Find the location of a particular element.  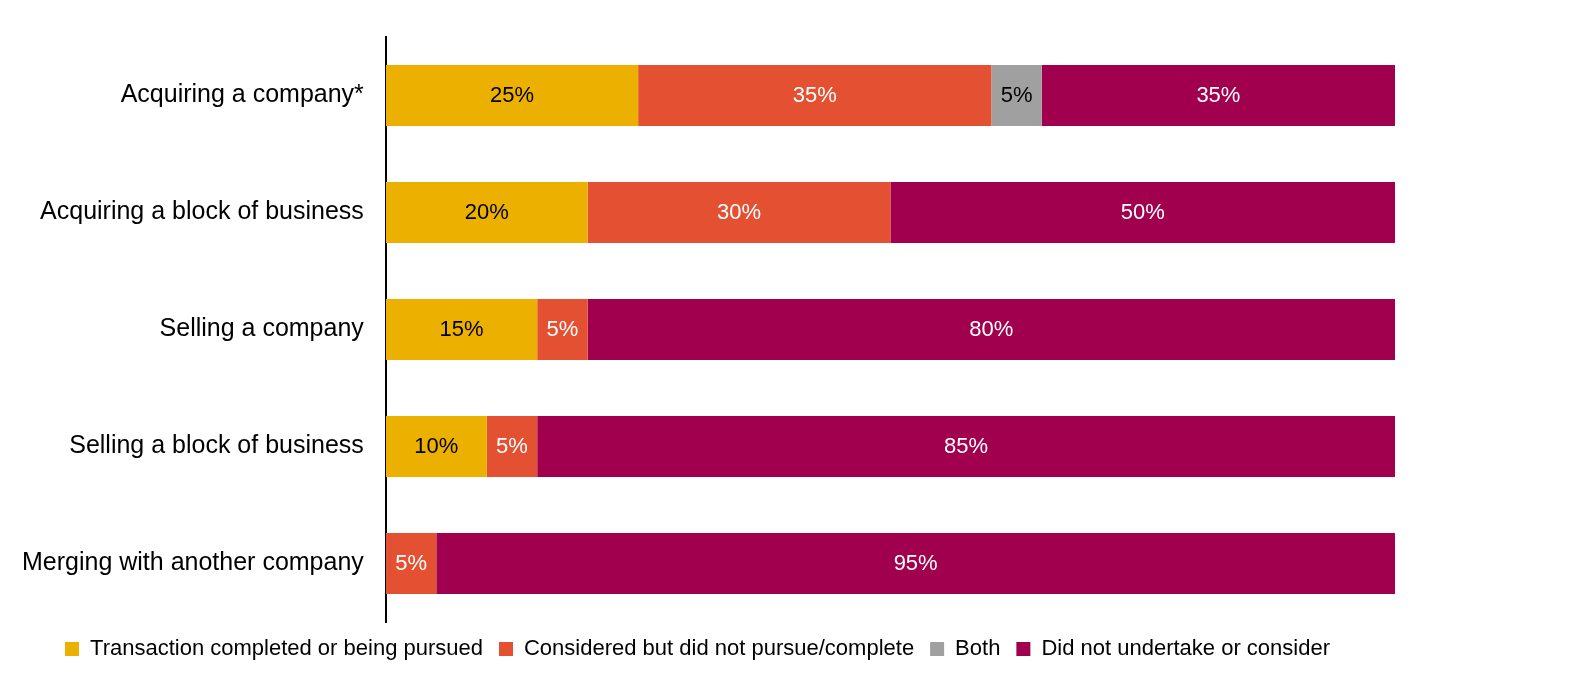

data-label: 95% is located at coordinates (915, 562).